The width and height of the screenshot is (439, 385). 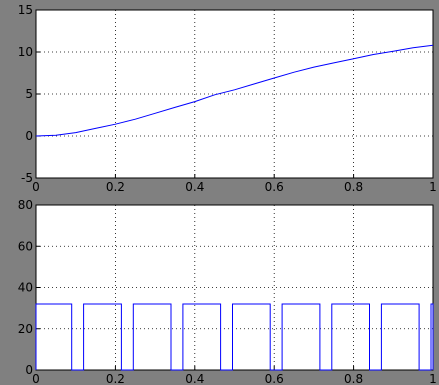 What do you see at coordinates (25, 52) in the screenshot?
I see `y-tick-label: 10` at bounding box center [25, 52].